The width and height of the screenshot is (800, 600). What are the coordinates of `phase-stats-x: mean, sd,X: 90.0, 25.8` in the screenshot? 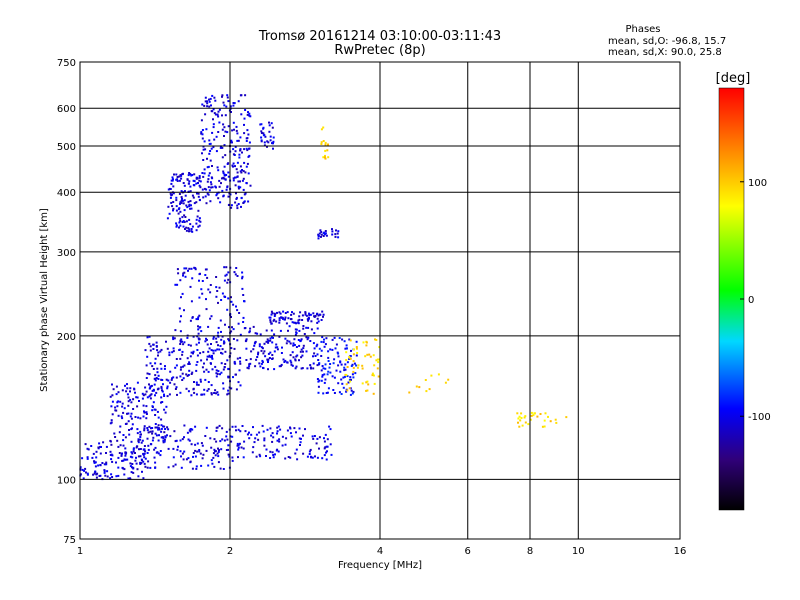 It's located at (665, 52).